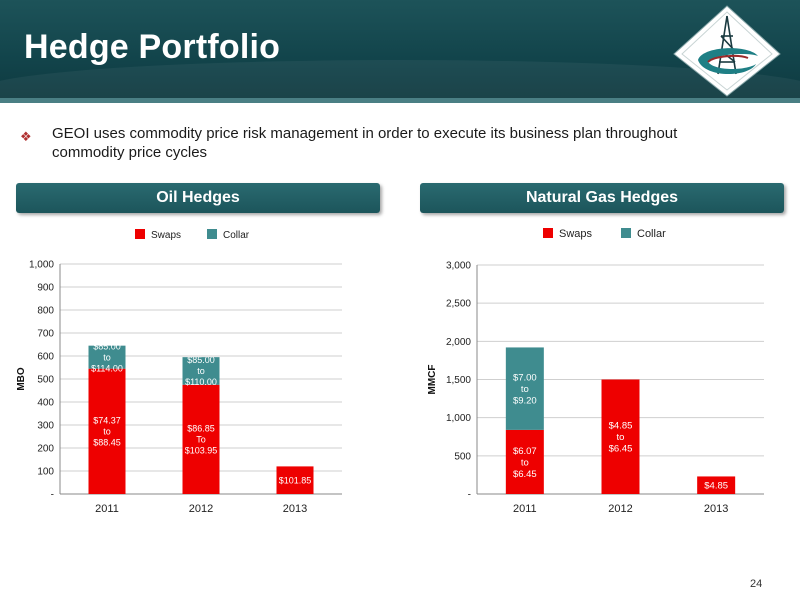  Describe the element at coordinates (45, 288) in the screenshot. I see `y-tick-label: 900` at that location.